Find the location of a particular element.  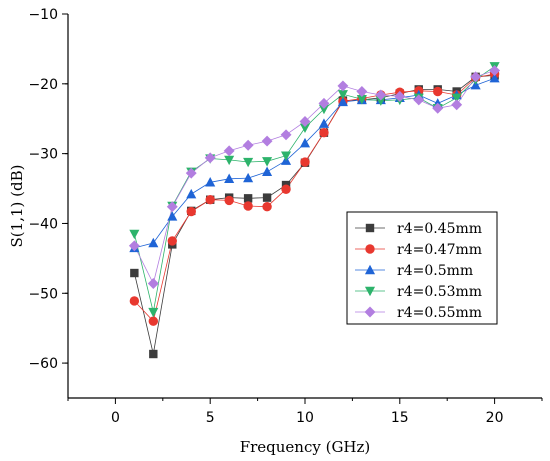

x-tick-label: 15 is located at coordinates (400, 418).